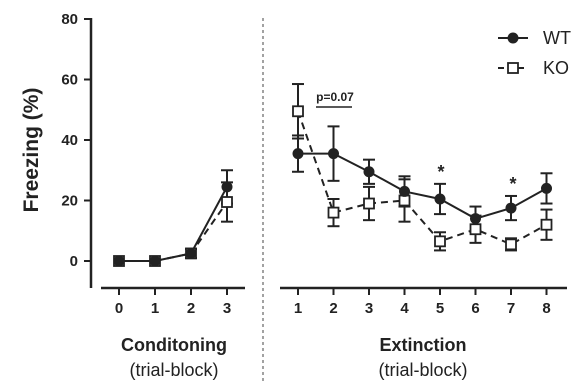 The image size is (580, 382). I want to click on significance-star-7: *, so click(512, 184).